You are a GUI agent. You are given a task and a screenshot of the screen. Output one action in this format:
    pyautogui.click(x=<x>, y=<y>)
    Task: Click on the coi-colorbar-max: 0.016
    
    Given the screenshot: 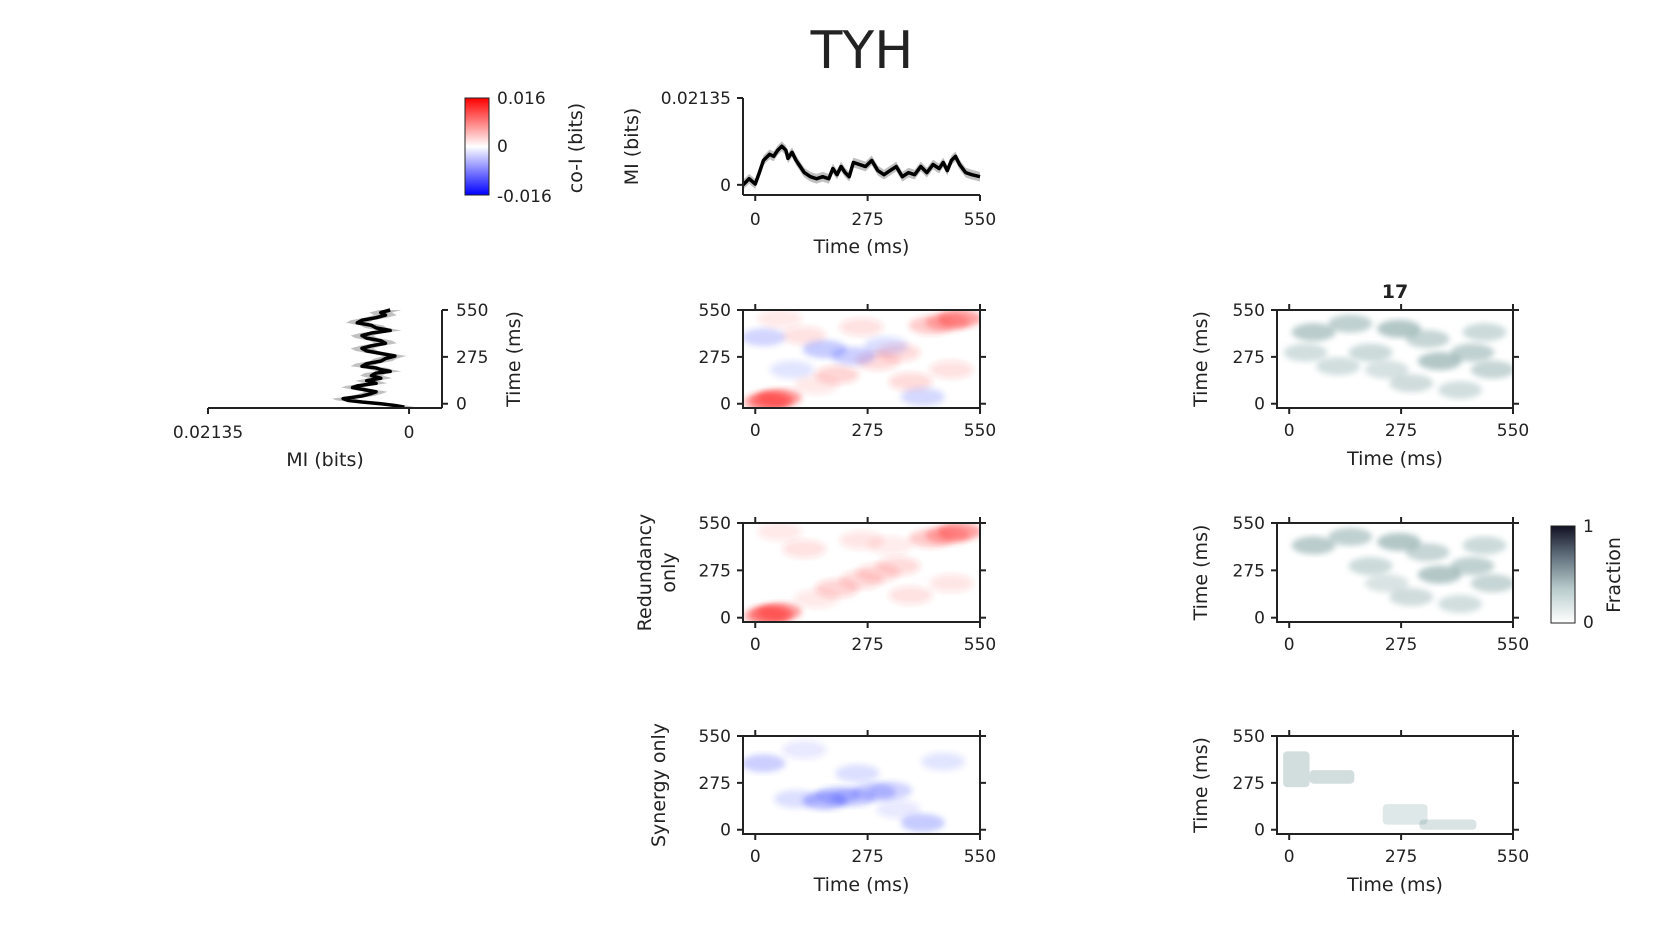 What is the action you would take?
    pyautogui.click(x=521, y=99)
    